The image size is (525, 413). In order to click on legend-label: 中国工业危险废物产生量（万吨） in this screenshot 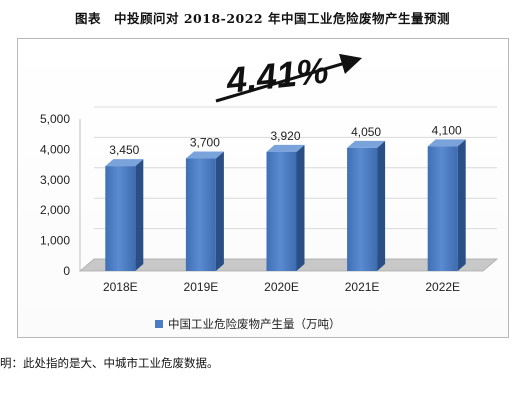, I will do `click(254, 324)`.